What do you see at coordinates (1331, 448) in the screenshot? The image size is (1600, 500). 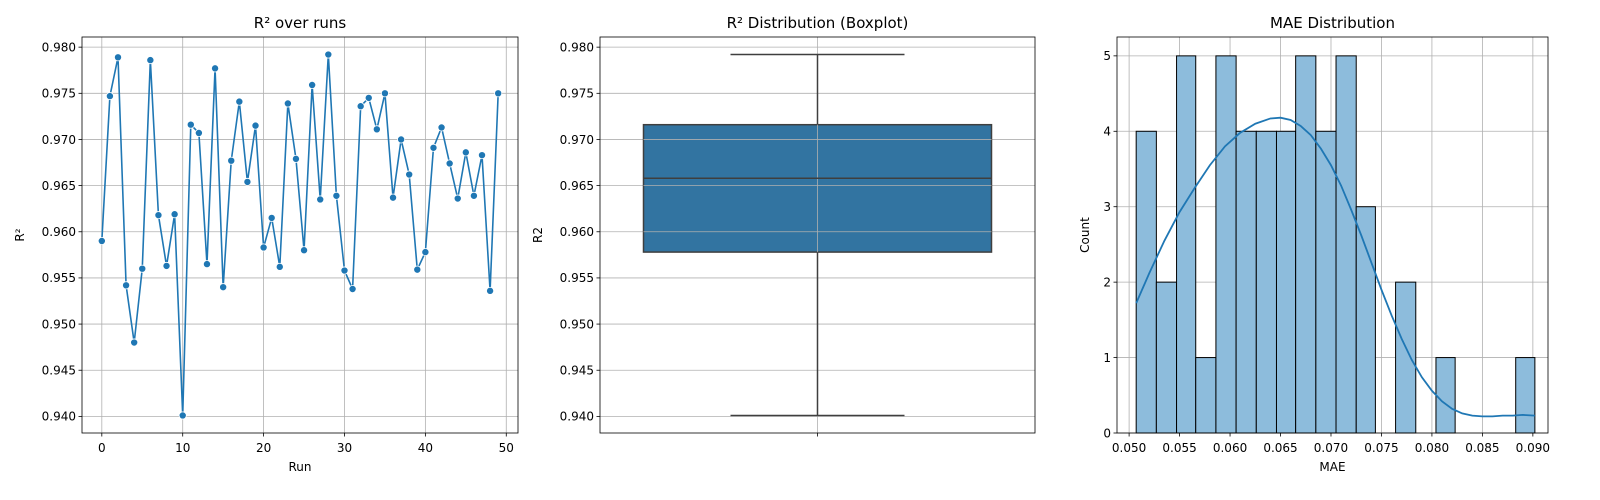 I see `x-tick-label: 0.070` at bounding box center [1331, 448].